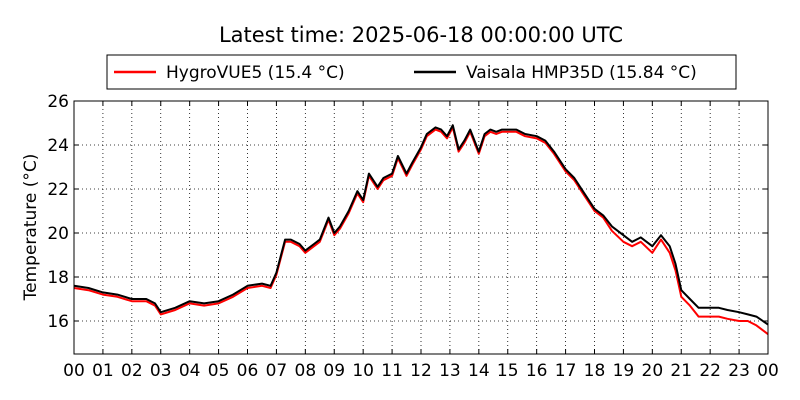  I want to click on y-tick-label: 22, so click(58, 190).